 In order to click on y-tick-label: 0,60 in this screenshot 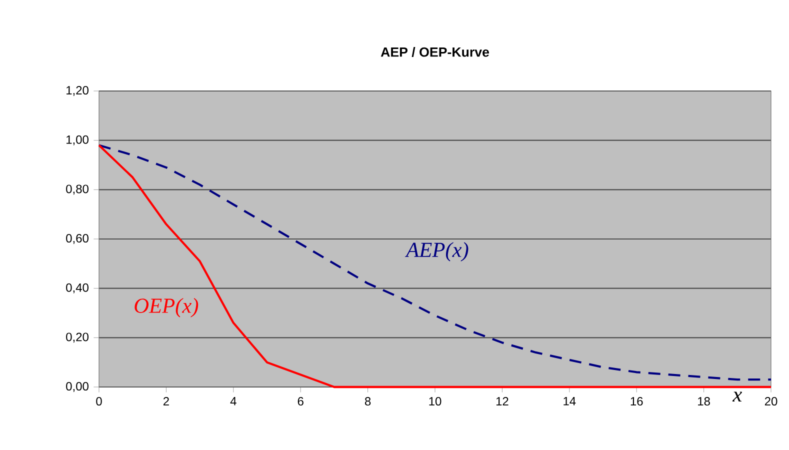, I will do `click(77, 239)`.